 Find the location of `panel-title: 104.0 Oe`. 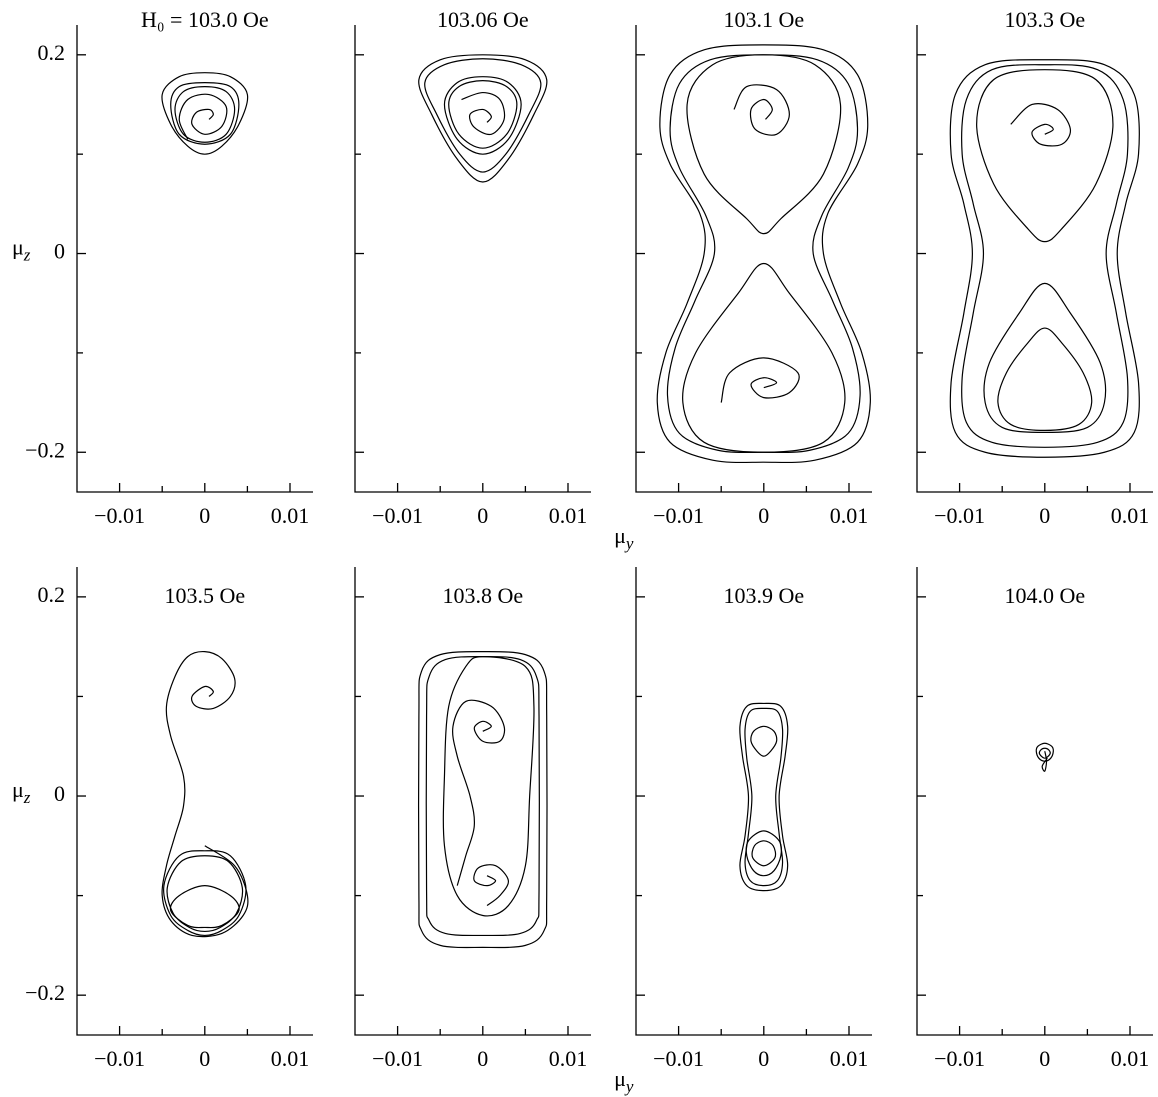

panel-title: 104.0 Oe is located at coordinates (1044, 595).